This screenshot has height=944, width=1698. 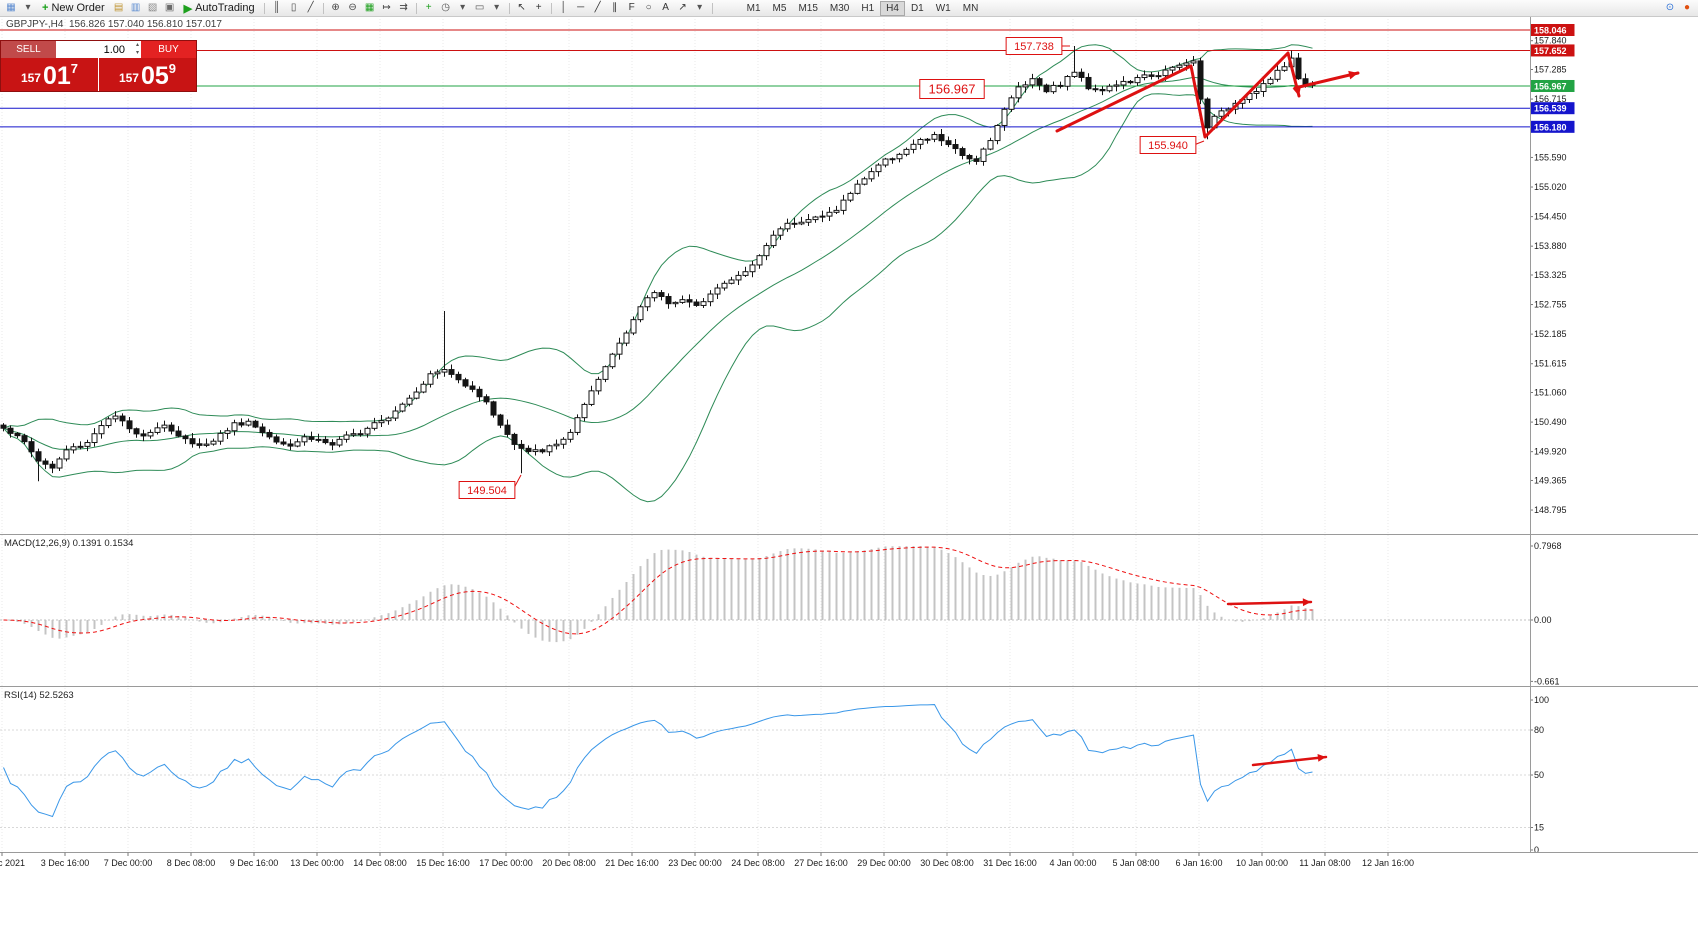 What do you see at coordinates (1326, 80) in the screenshot?
I see `forecast-arrow` at bounding box center [1326, 80].